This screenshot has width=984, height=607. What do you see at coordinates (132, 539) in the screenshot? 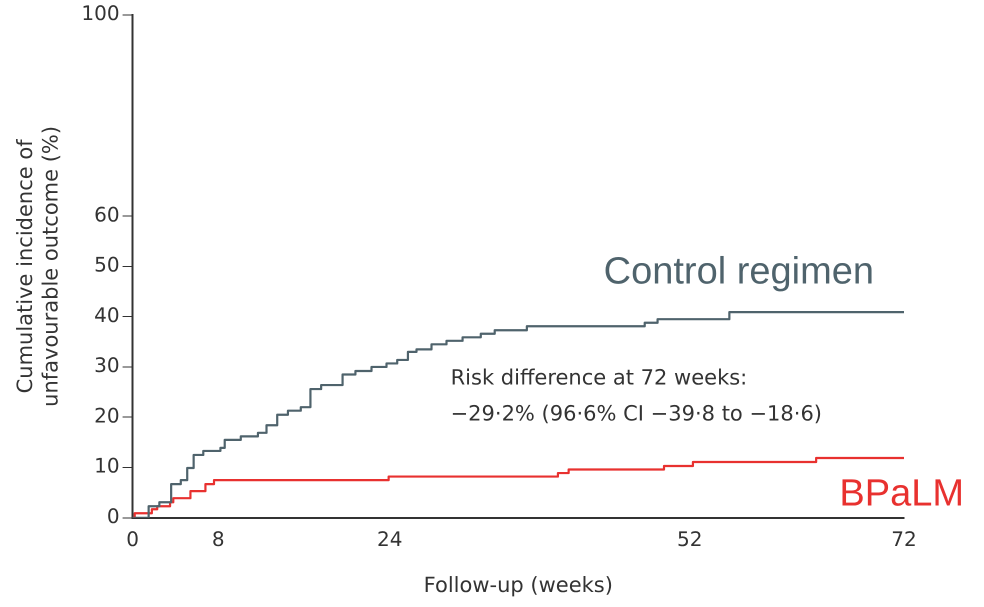
I see `x-tick-label: 0` at bounding box center [132, 539].